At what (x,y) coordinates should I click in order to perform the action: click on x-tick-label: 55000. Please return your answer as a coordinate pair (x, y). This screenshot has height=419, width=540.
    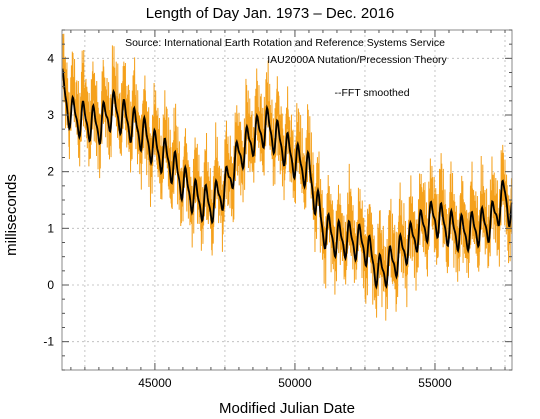
    Looking at the image, I should click on (435, 383).